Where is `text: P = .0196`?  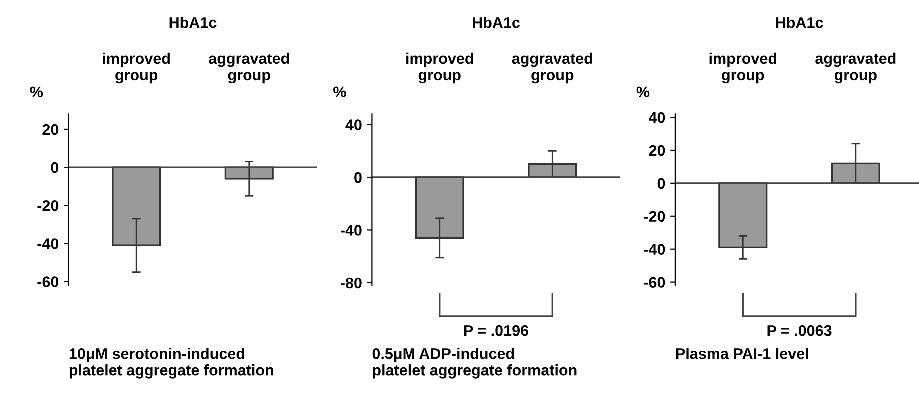
text: P = .0196 is located at coordinates (496, 330).